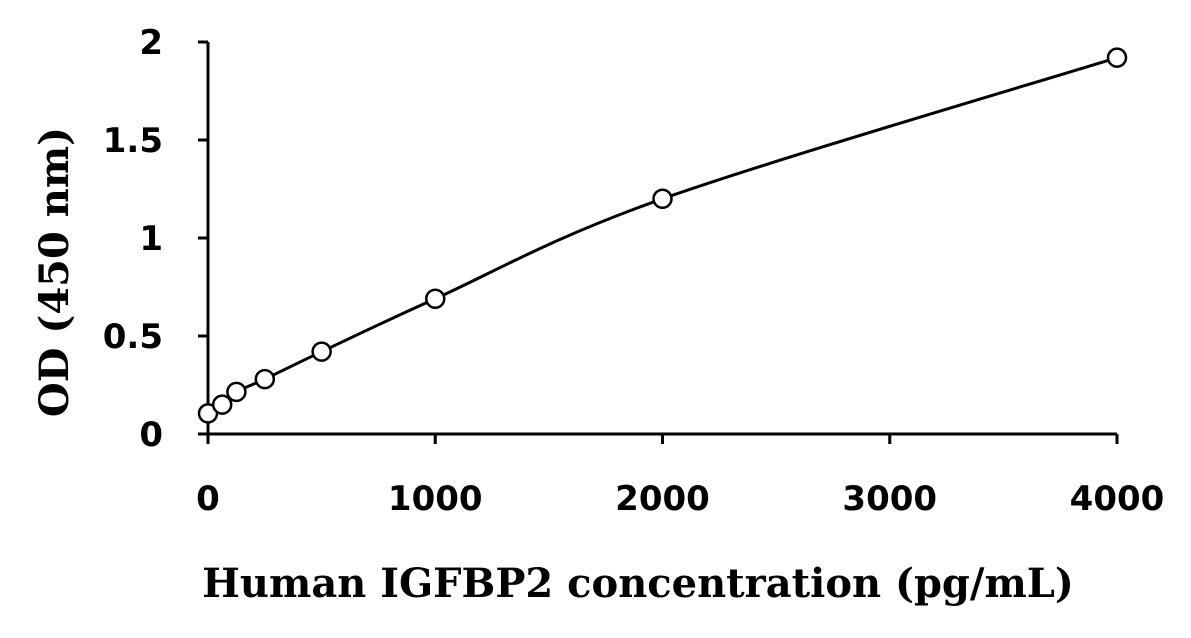  What do you see at coordinates (638, 583) in the screenshot?
I see `x-axis-title: Human IGFBP2 concentration (pg/mL)` at bounding box center [638, 583].